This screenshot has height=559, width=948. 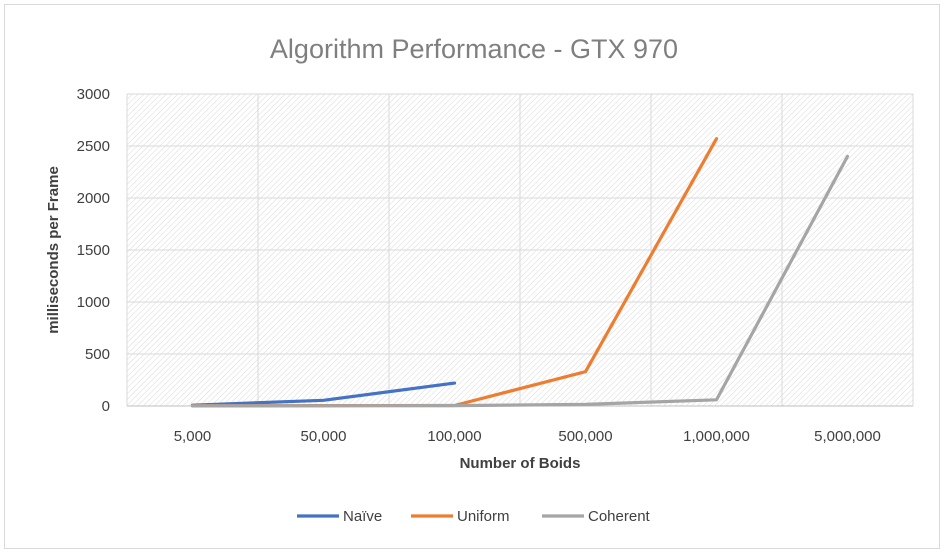 I want to click on x-tick-label: 5,000,000, so click(x=847, y=436).